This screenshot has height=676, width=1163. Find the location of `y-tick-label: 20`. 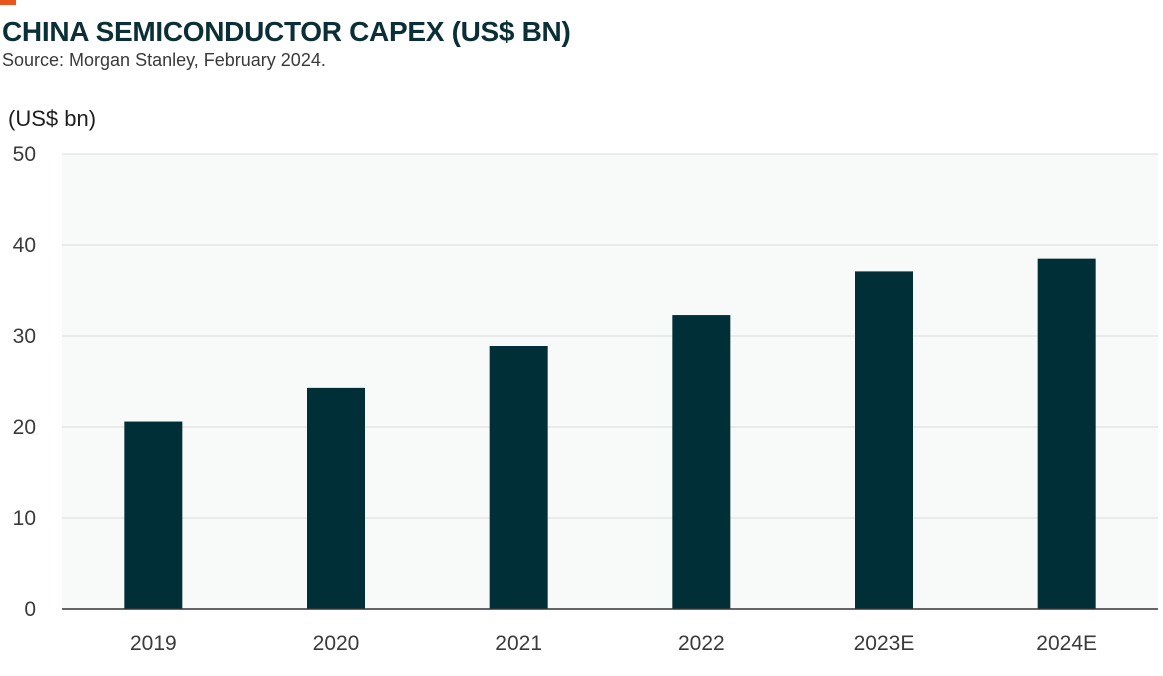

y-tick-label: 20 is located at coordinates (24, 427).